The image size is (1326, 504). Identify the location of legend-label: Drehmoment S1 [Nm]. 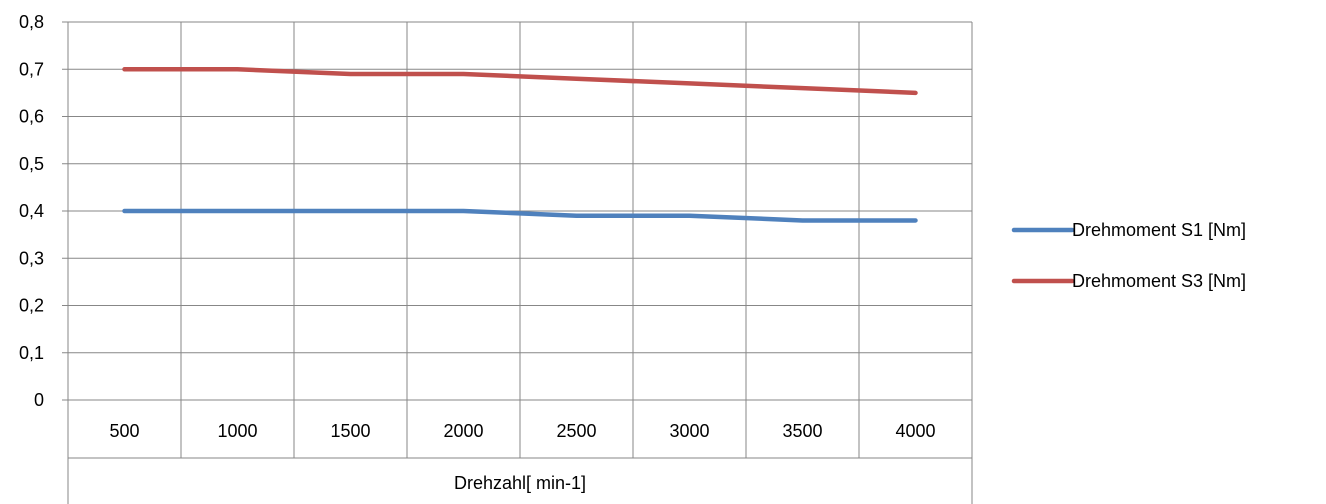
(1159, 230).